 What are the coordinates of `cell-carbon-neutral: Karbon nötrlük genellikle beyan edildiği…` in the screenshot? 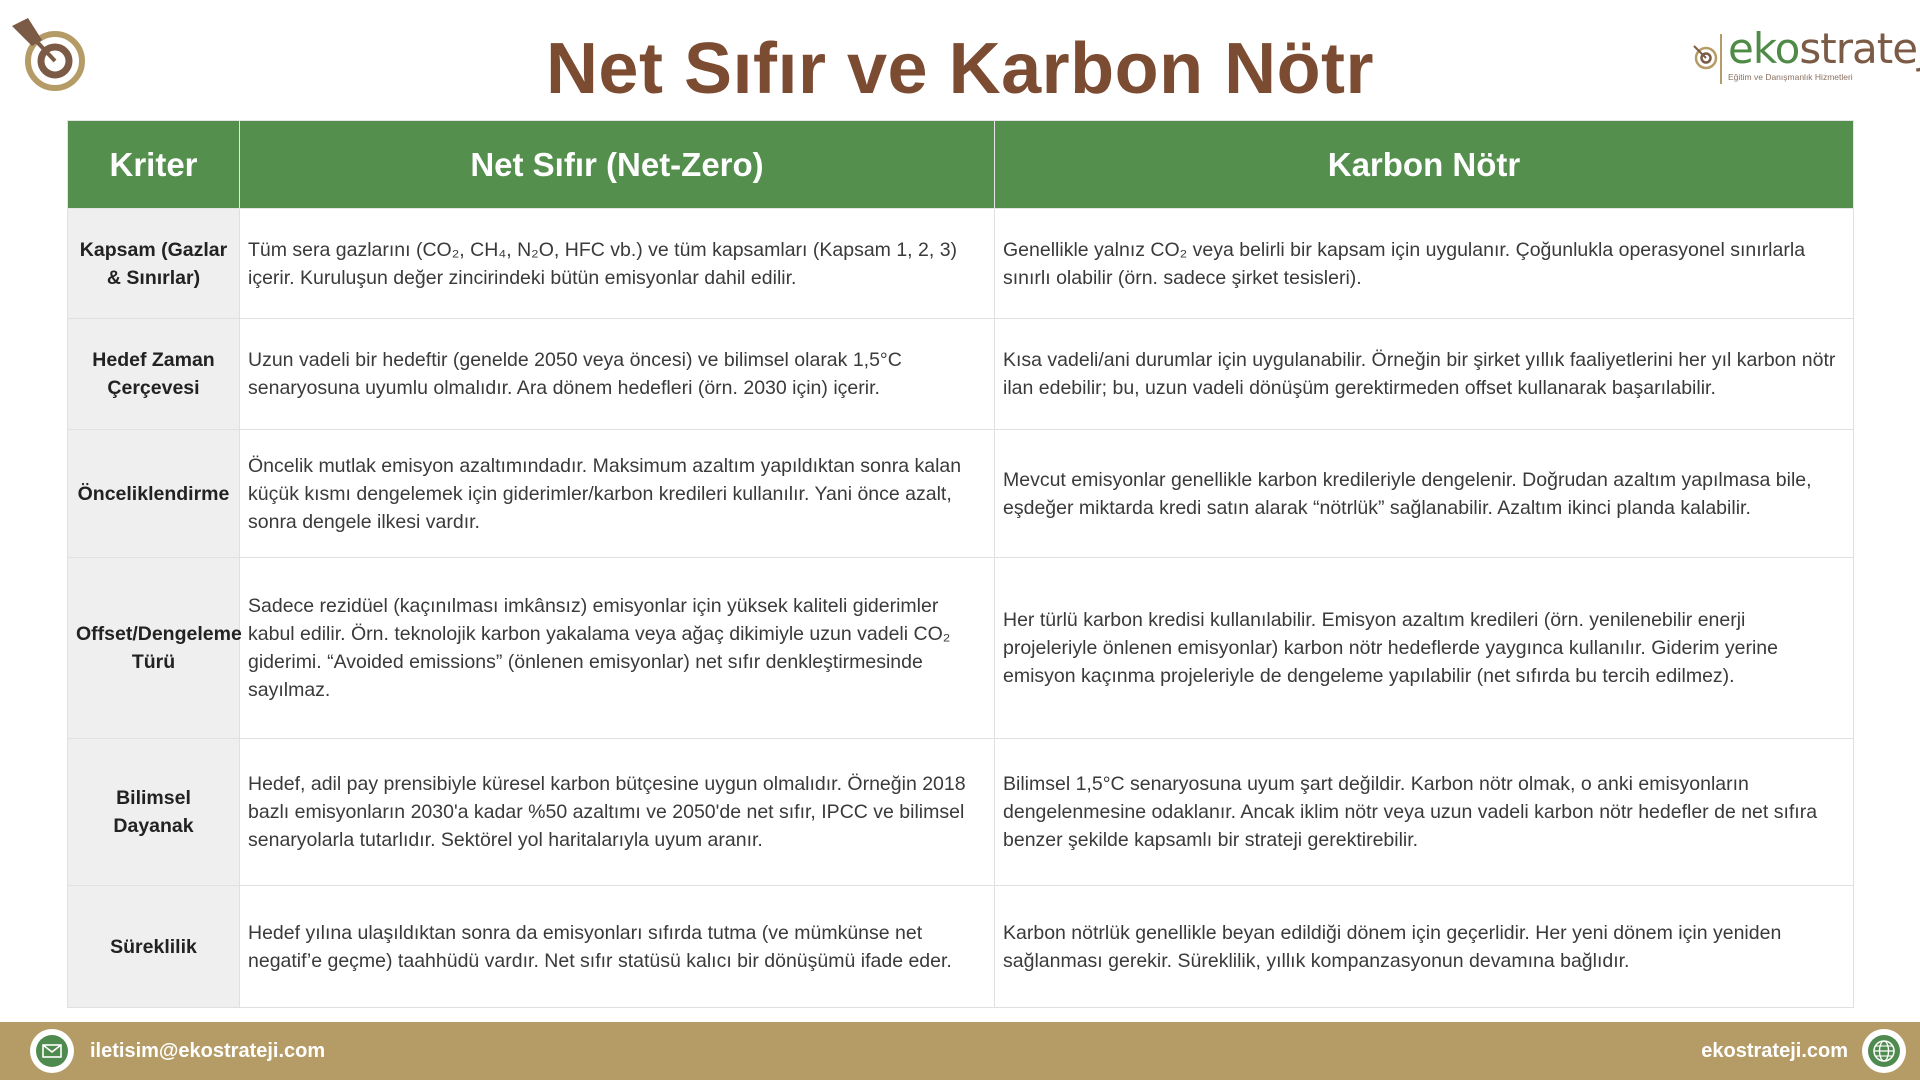 It's located at (1424, 946).